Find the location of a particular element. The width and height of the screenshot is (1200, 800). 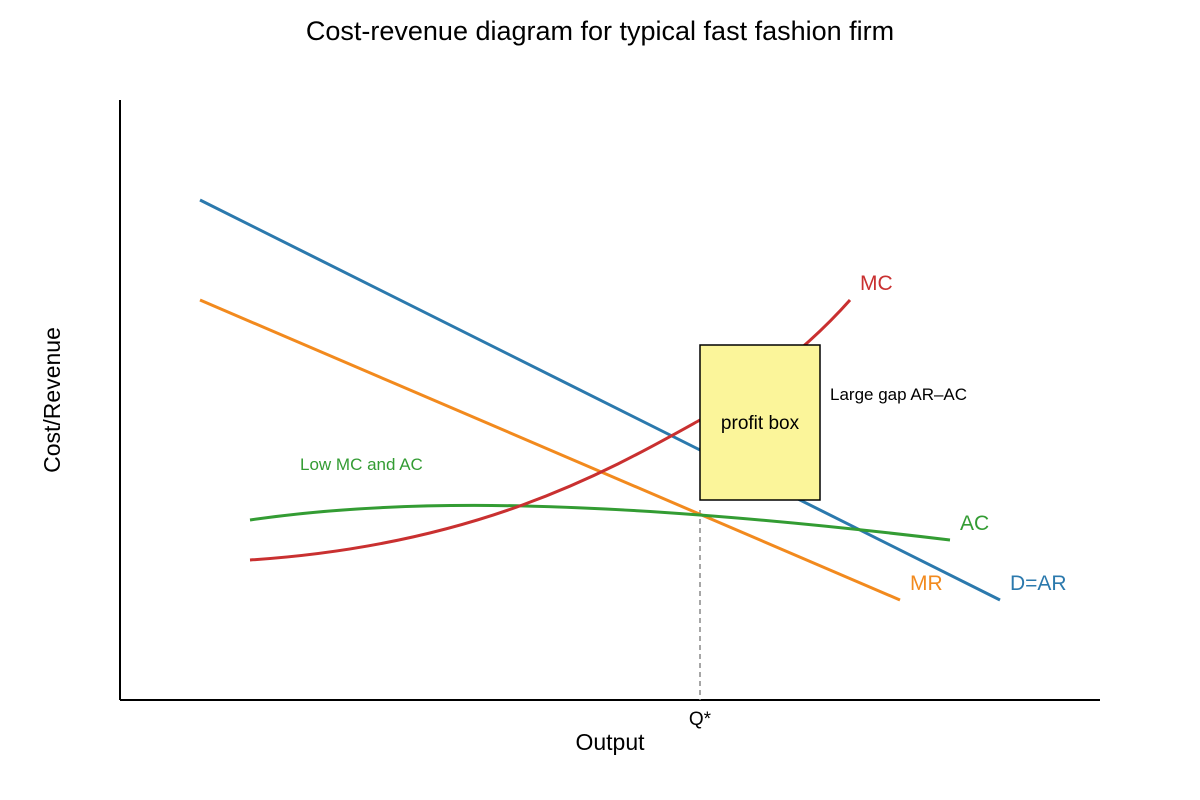

ac-curve is located at coordinates (600, 522).